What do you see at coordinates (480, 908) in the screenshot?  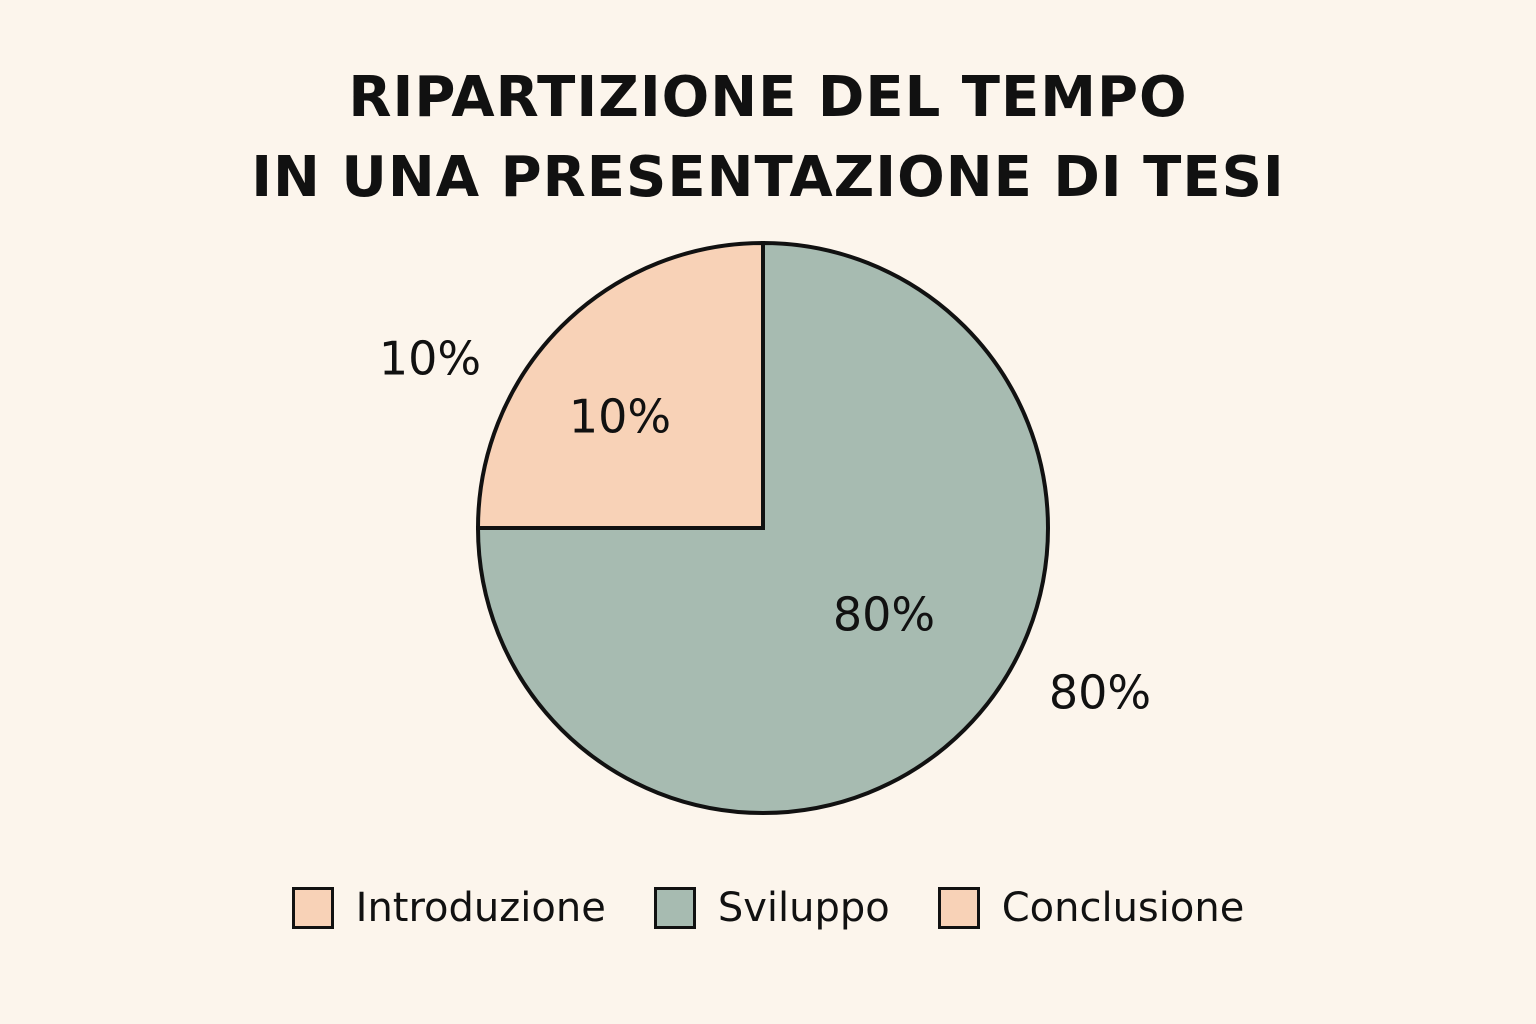 I see `legend-label-introduzione: Introduzione` at bounding box center [480, 908].